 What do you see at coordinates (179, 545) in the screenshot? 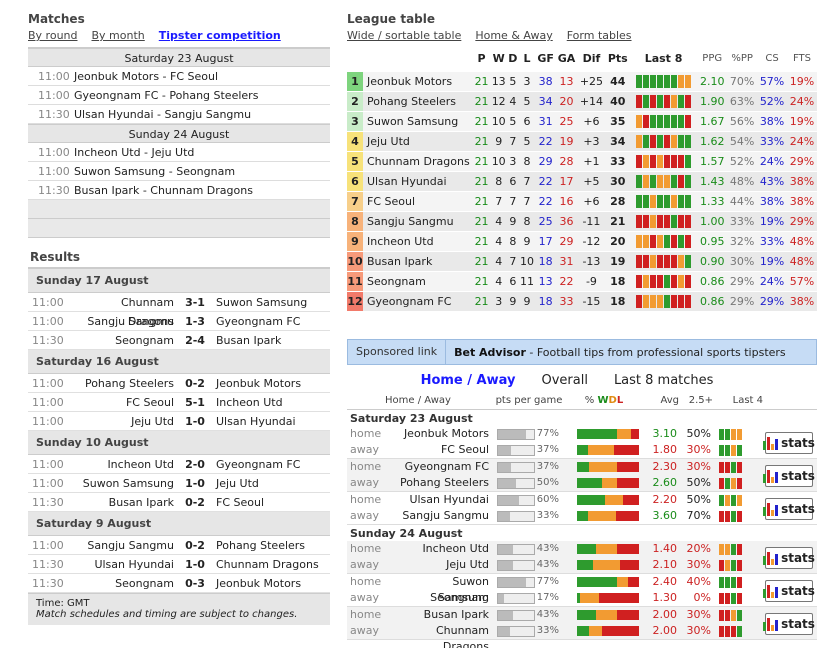
I see `result-row: 11:00 Sangju Sangmu 0-2 Pohang Steelers` at bounding box center [179, 545].